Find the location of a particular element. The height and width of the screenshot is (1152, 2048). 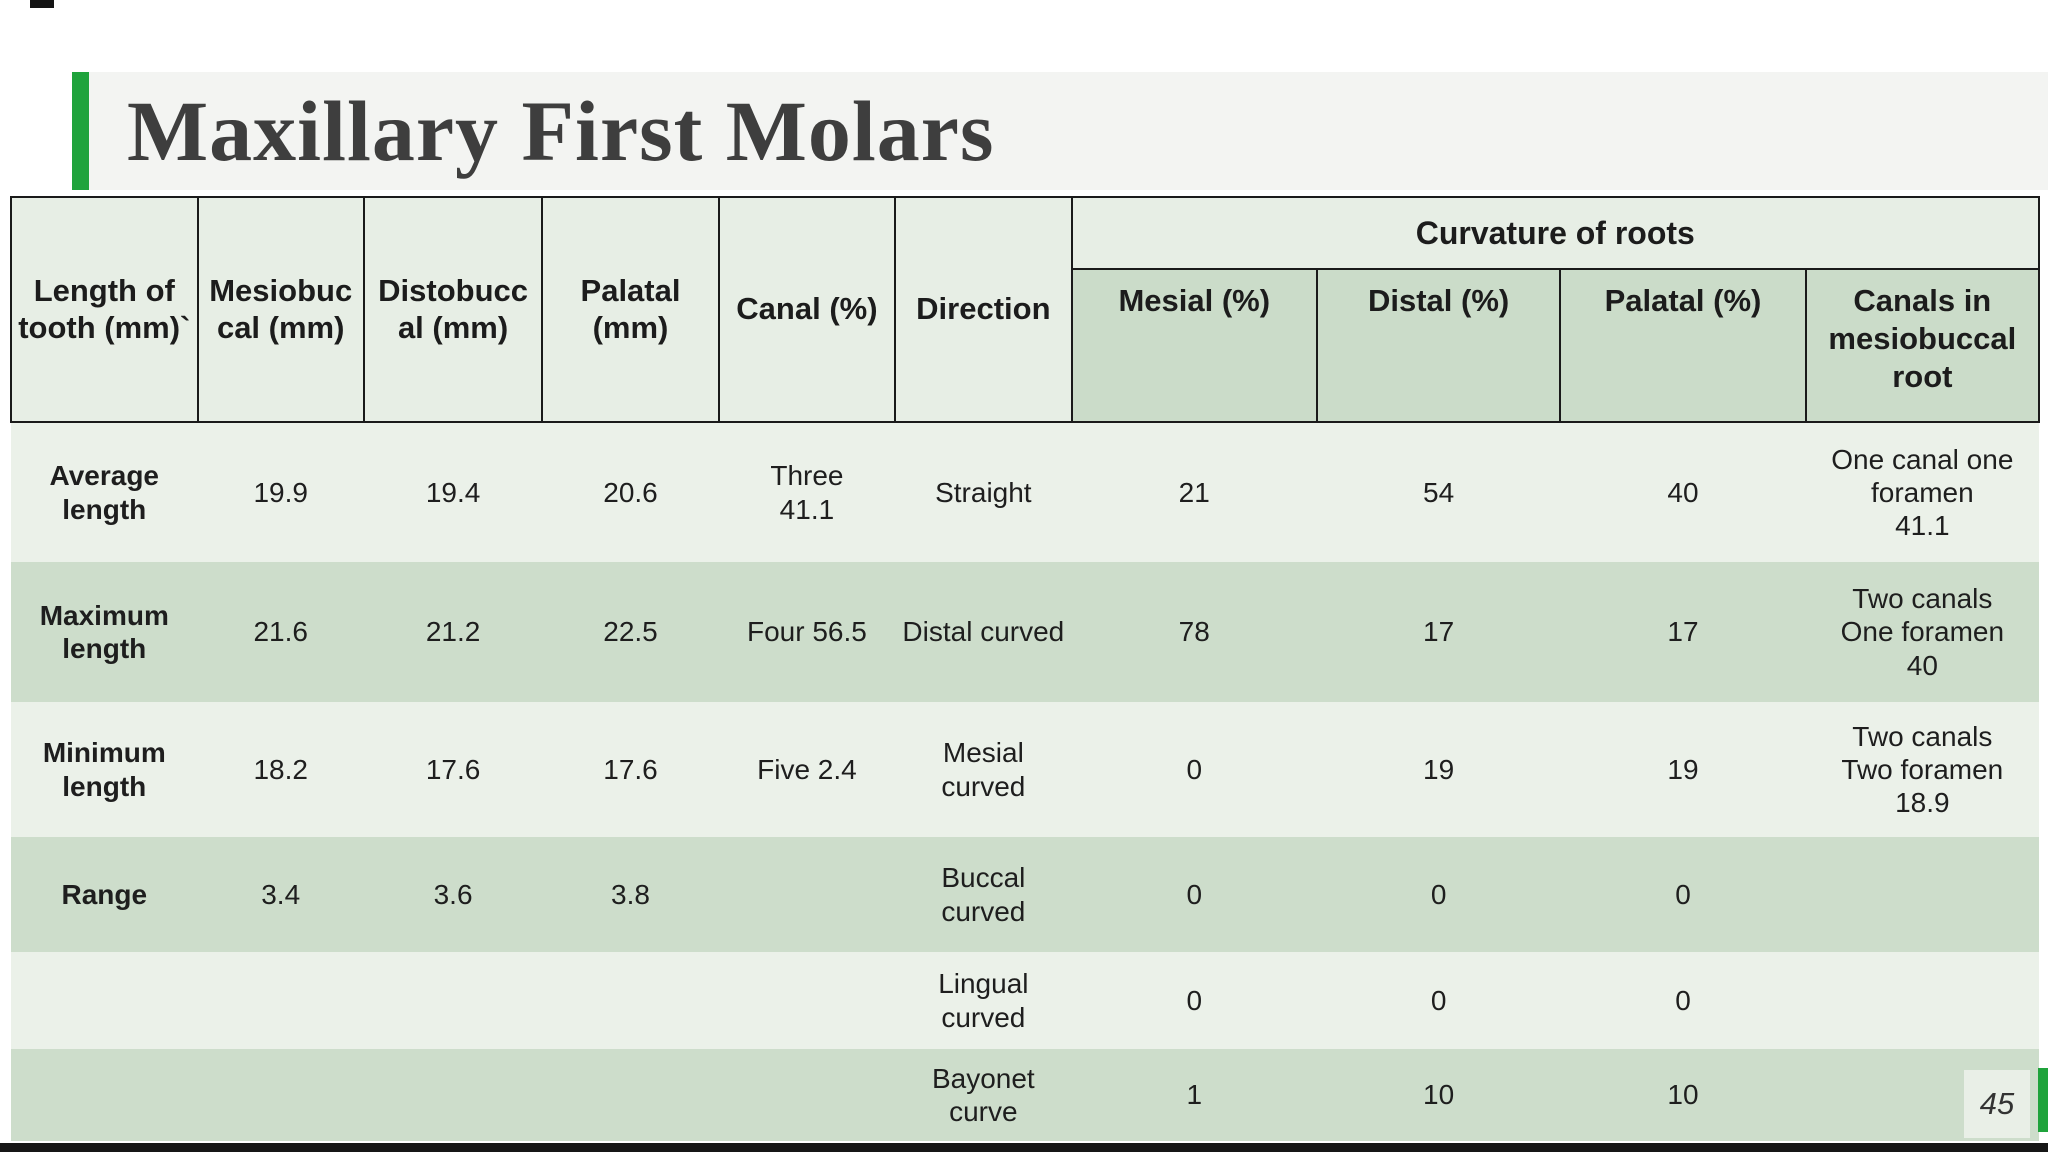

table-cell: 18.2 is located at coordinates (280, 769).